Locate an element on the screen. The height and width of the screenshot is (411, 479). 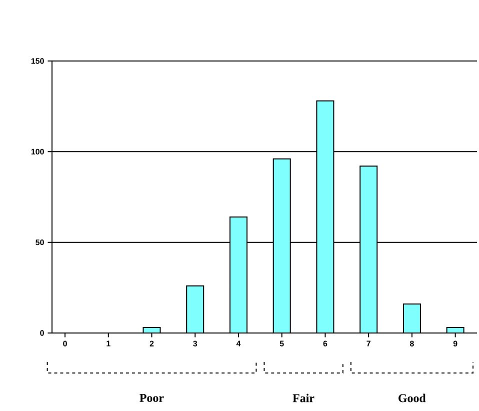
text: Fair is located at coordinates (303, 398).